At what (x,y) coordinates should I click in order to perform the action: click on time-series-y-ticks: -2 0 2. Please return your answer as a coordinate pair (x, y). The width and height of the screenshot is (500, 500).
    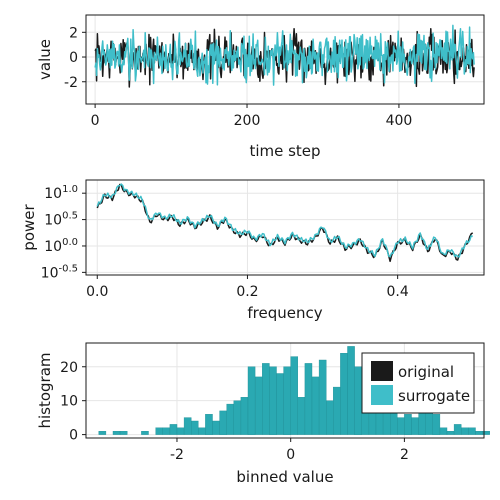
    Looking at the image, I should click on (75, 58).